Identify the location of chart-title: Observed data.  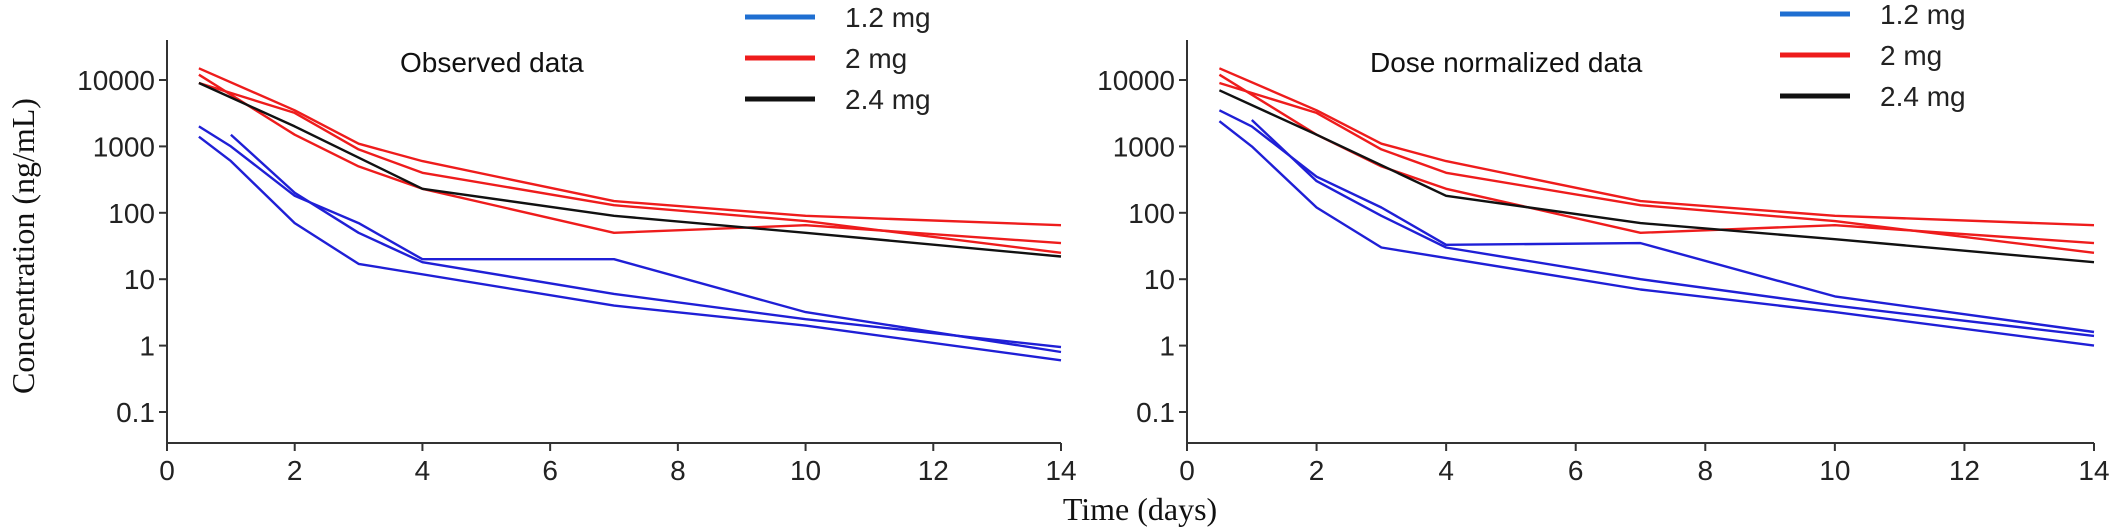
(492, 62).